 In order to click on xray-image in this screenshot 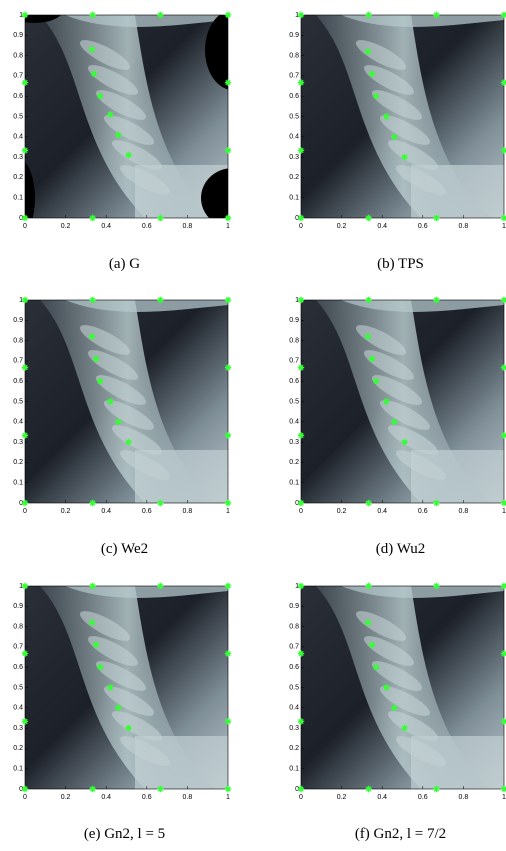, I will do `click(402, 401)`.